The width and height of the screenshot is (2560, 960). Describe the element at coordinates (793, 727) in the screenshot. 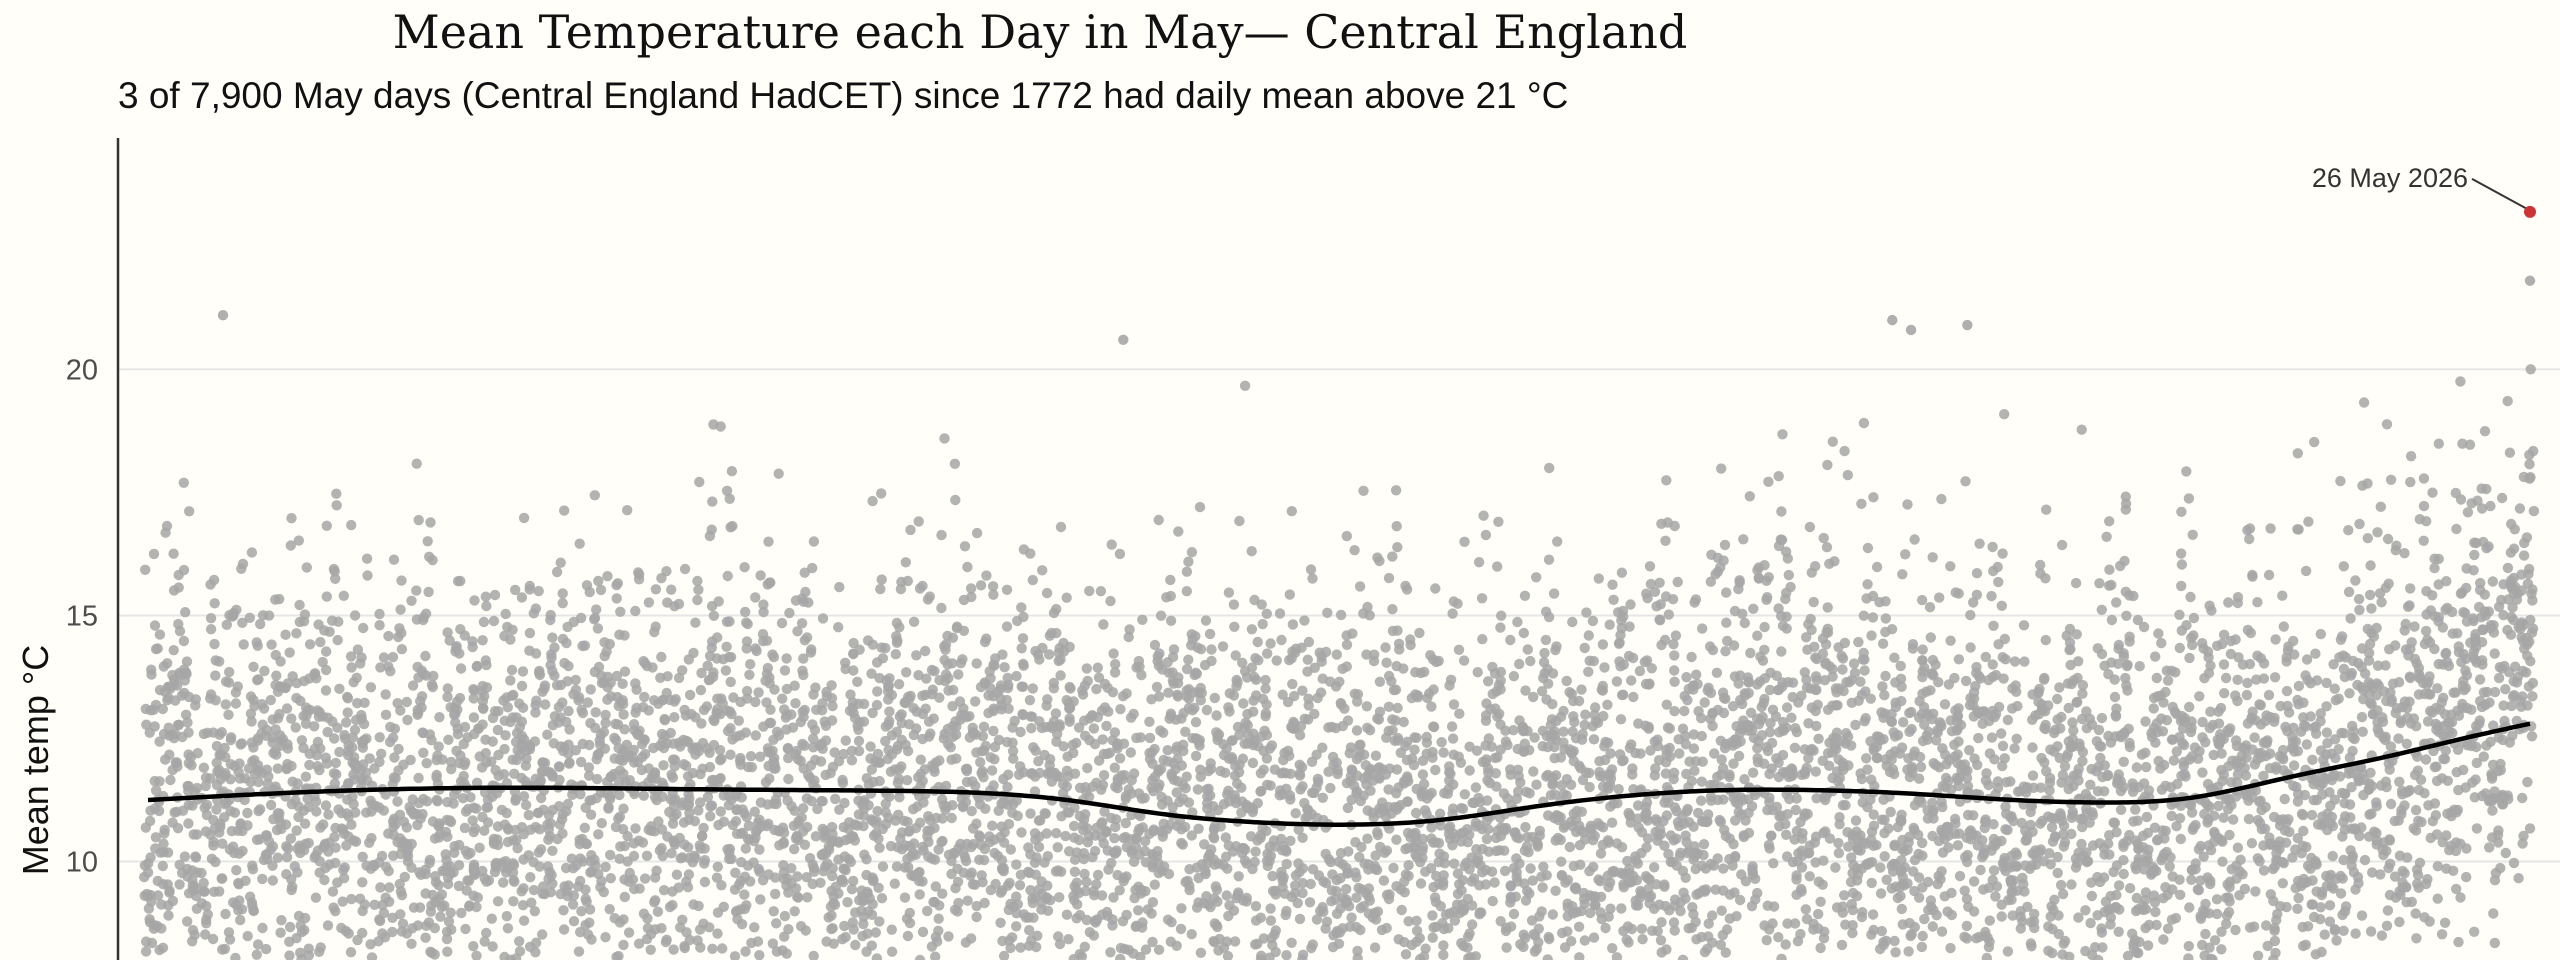

I see `data-point-1977` at that location.